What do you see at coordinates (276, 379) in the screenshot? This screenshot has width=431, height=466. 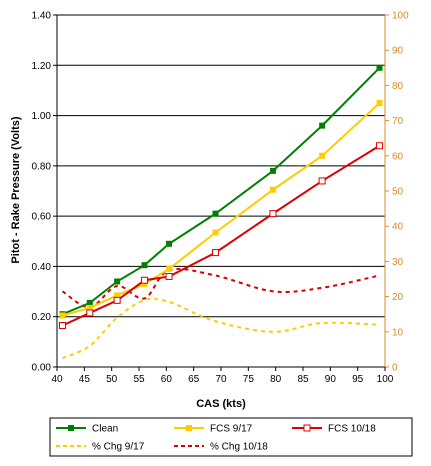 I see `x-tick-label: 80` at bounding box center [276, 379].